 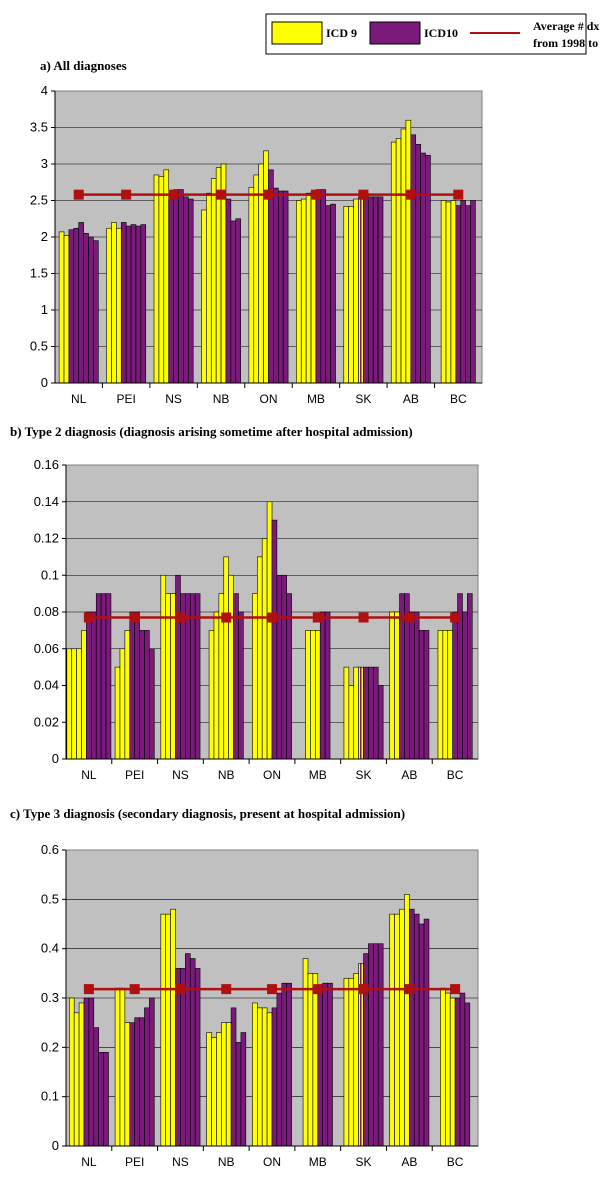 I want to click on category-label: AB, so click(x=411, y=399).